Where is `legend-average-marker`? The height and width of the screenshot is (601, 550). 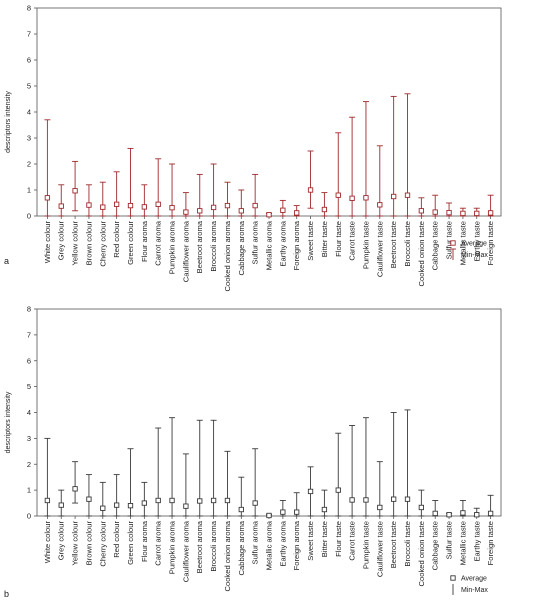 legend-average-marker is located at coordinates (453, 243).